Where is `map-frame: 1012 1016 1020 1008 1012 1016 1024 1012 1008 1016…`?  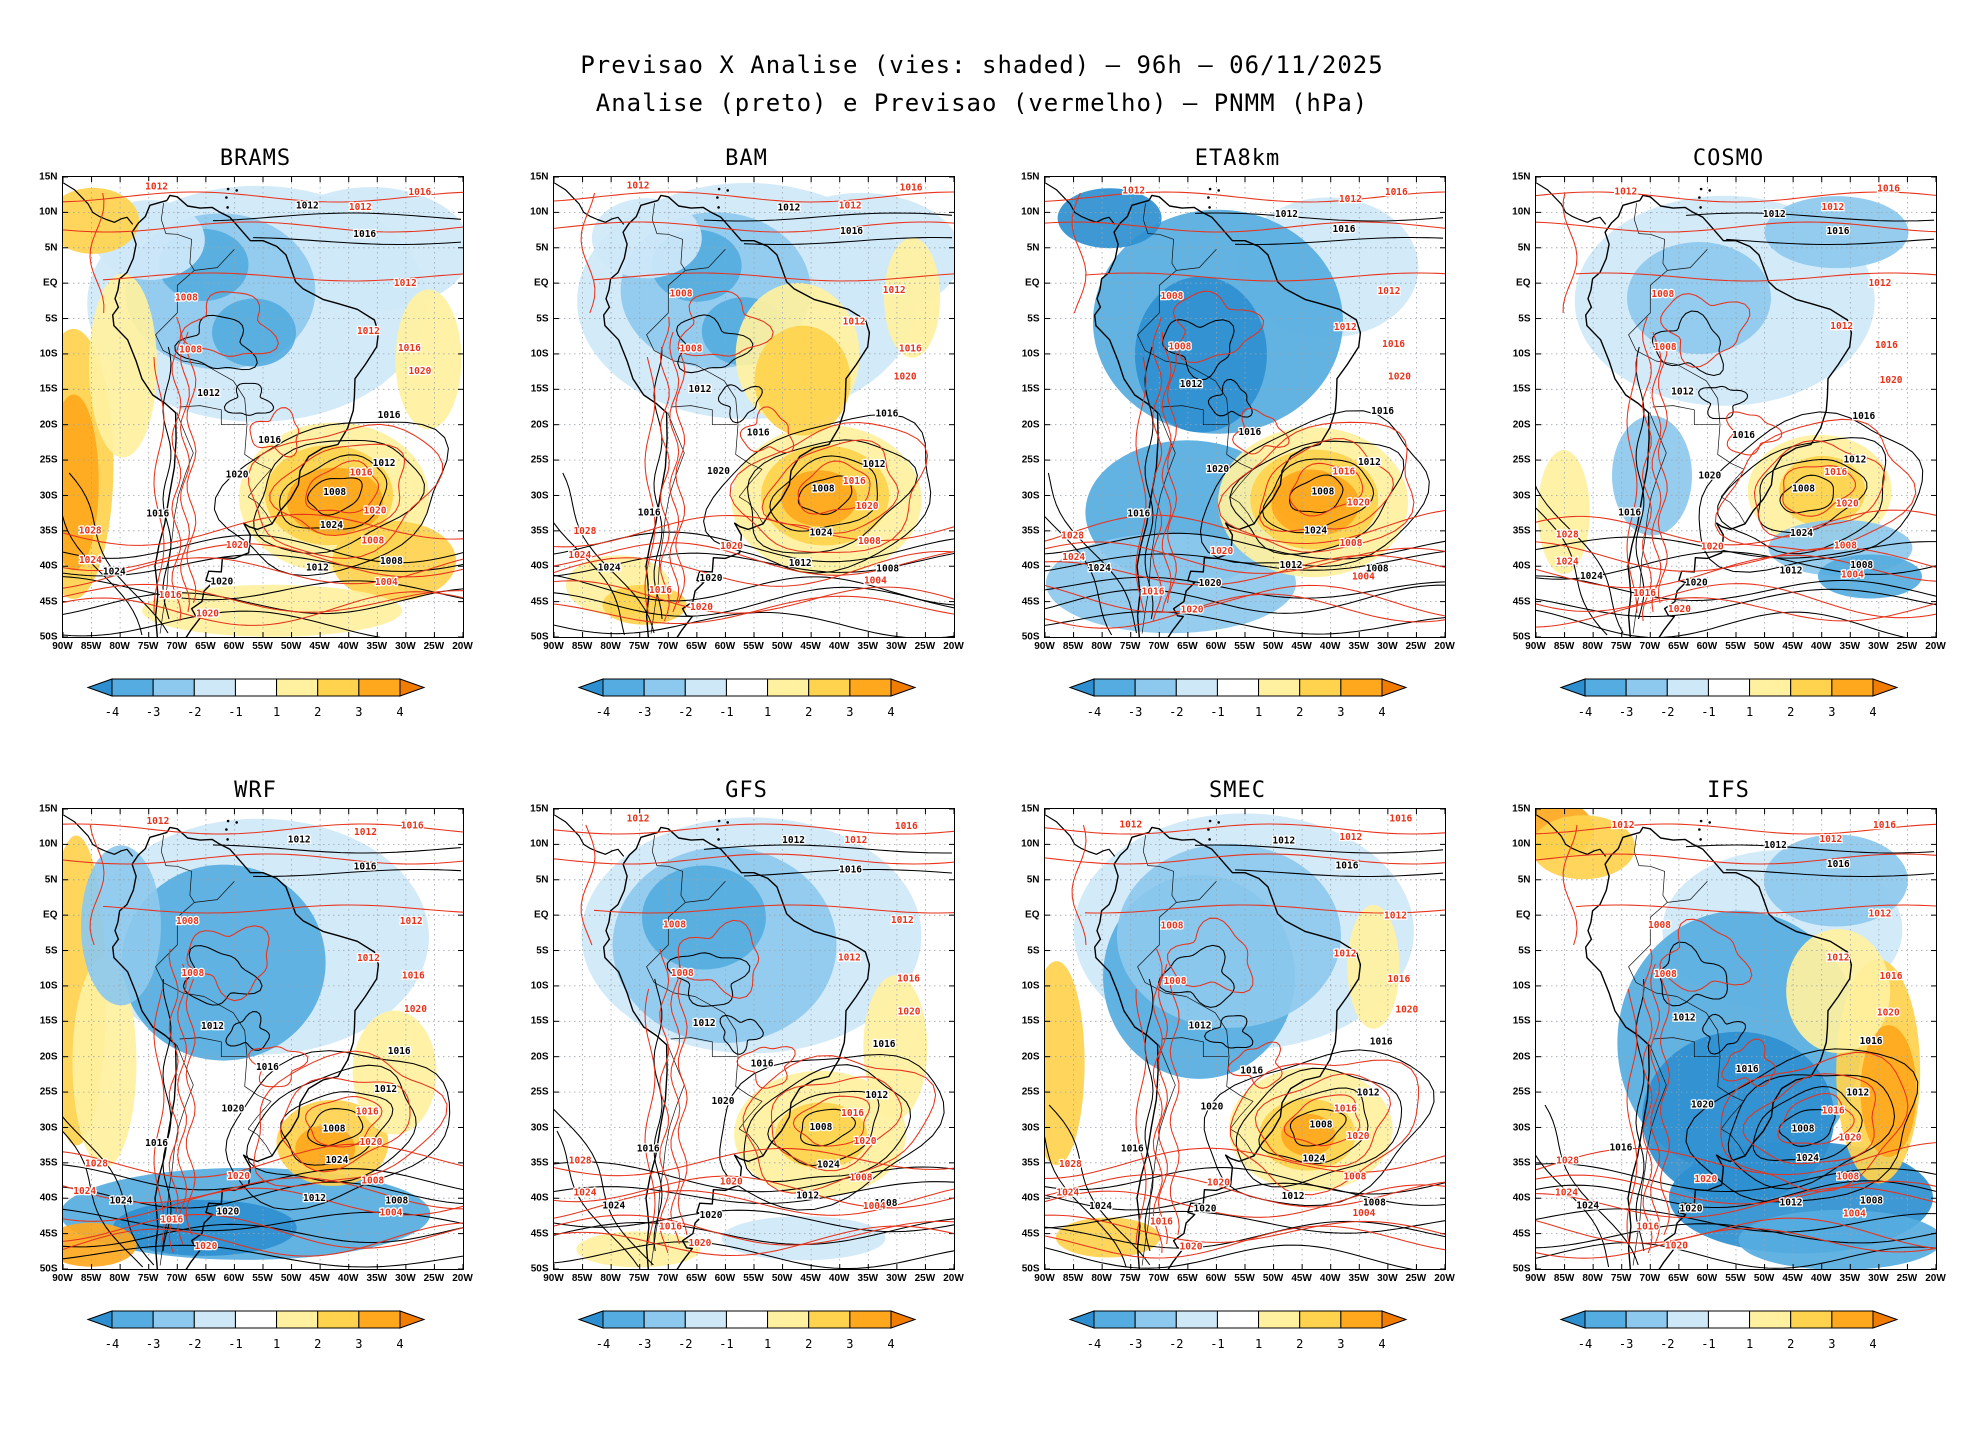
map-frame: 1012 1016 1020 1008 1012 1016 1024 1012 1008 1016… is located at coordinates (753, 407).